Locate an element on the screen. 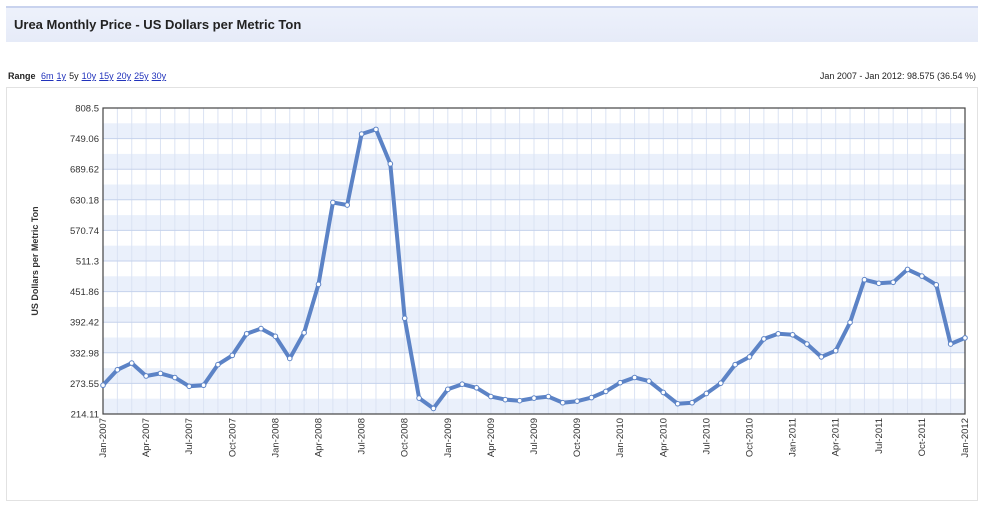 The height and width of the screenshot is (506, 984). x-tick-label: Jul-2009 is located at coordinates (534, 436).